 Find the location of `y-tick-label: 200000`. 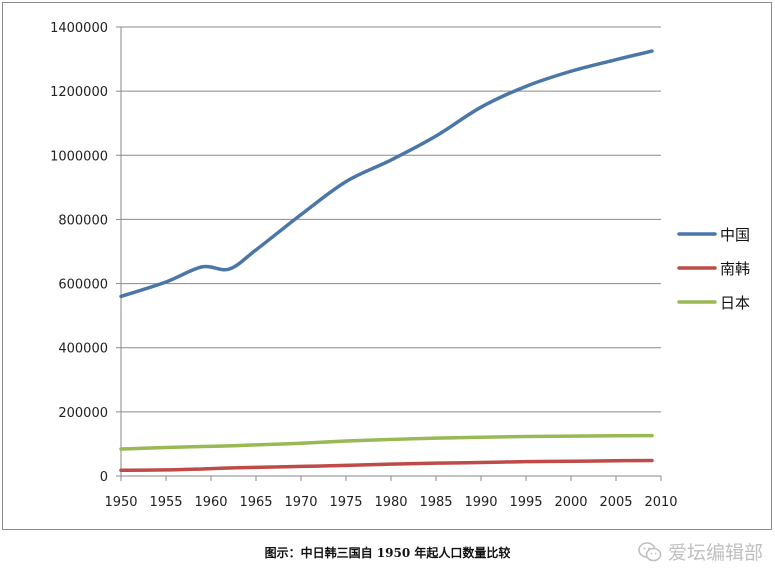

y-tick-label: 200000 is located at coordinates (83, 413).